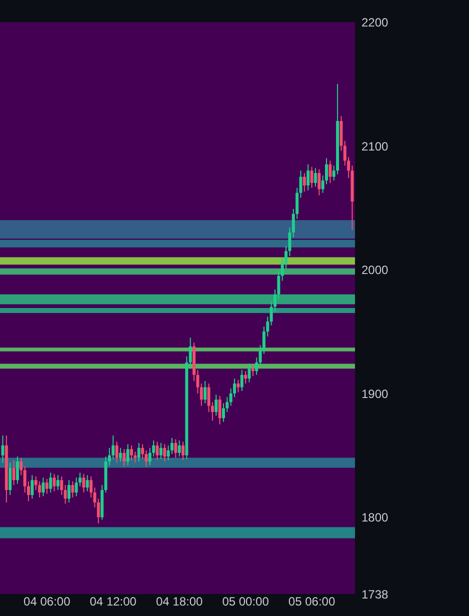 The height and width of the screenshot is (616, 469). I want to click on x-tick-label: 04 18:00, so click(180, 601).